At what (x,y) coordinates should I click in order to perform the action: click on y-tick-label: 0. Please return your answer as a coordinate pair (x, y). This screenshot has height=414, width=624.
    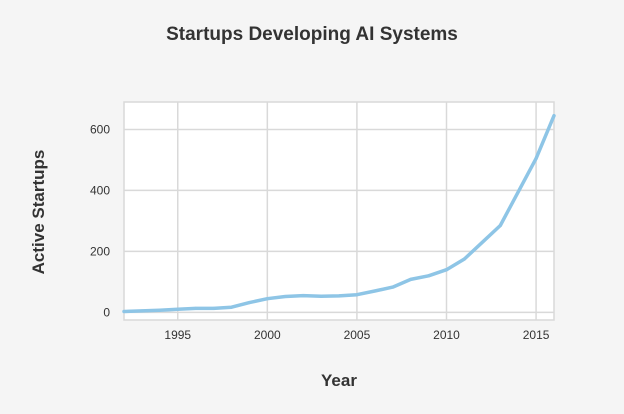
    Looking at the image, I should click on (106, 312).